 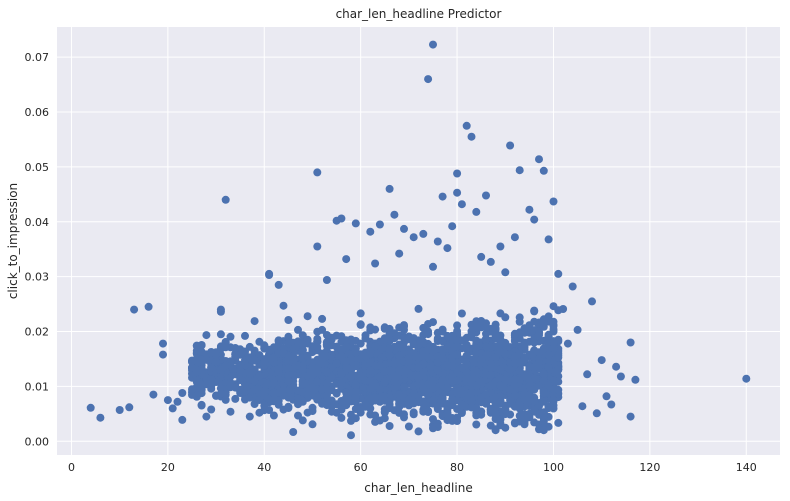 I want to click on y-tick-label: 0.02, so click(x=37, y=332).